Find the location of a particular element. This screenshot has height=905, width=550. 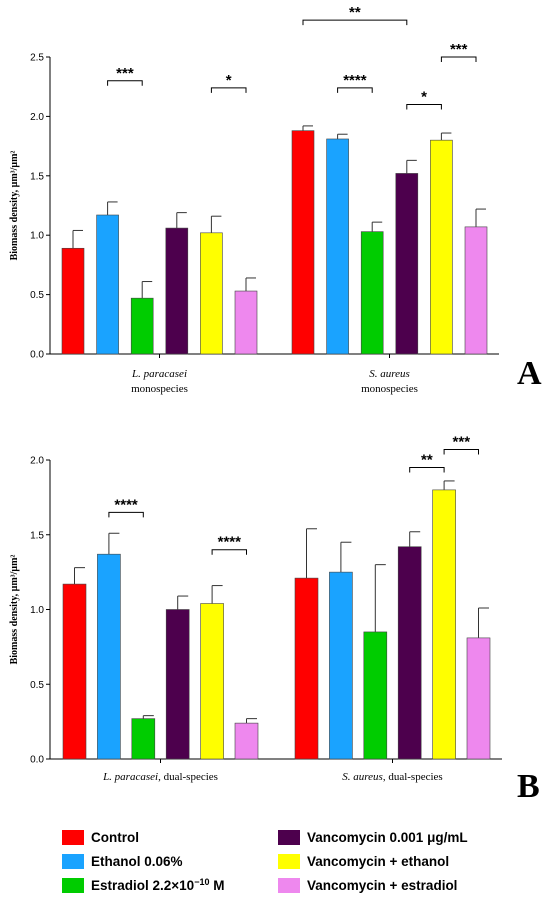

legend-item: Vancomycin 0.001 μg/mL is located at coordinates (373, 837).